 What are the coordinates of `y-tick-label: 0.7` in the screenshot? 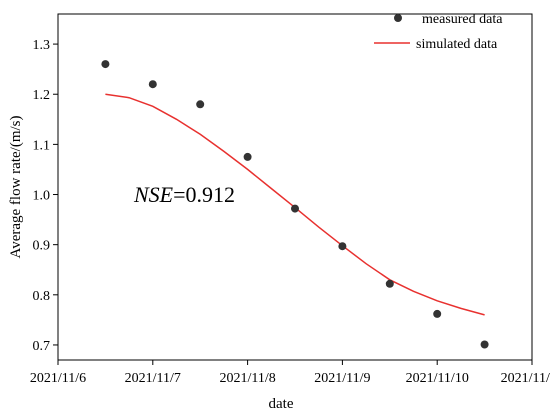 It's located at (42, 346).